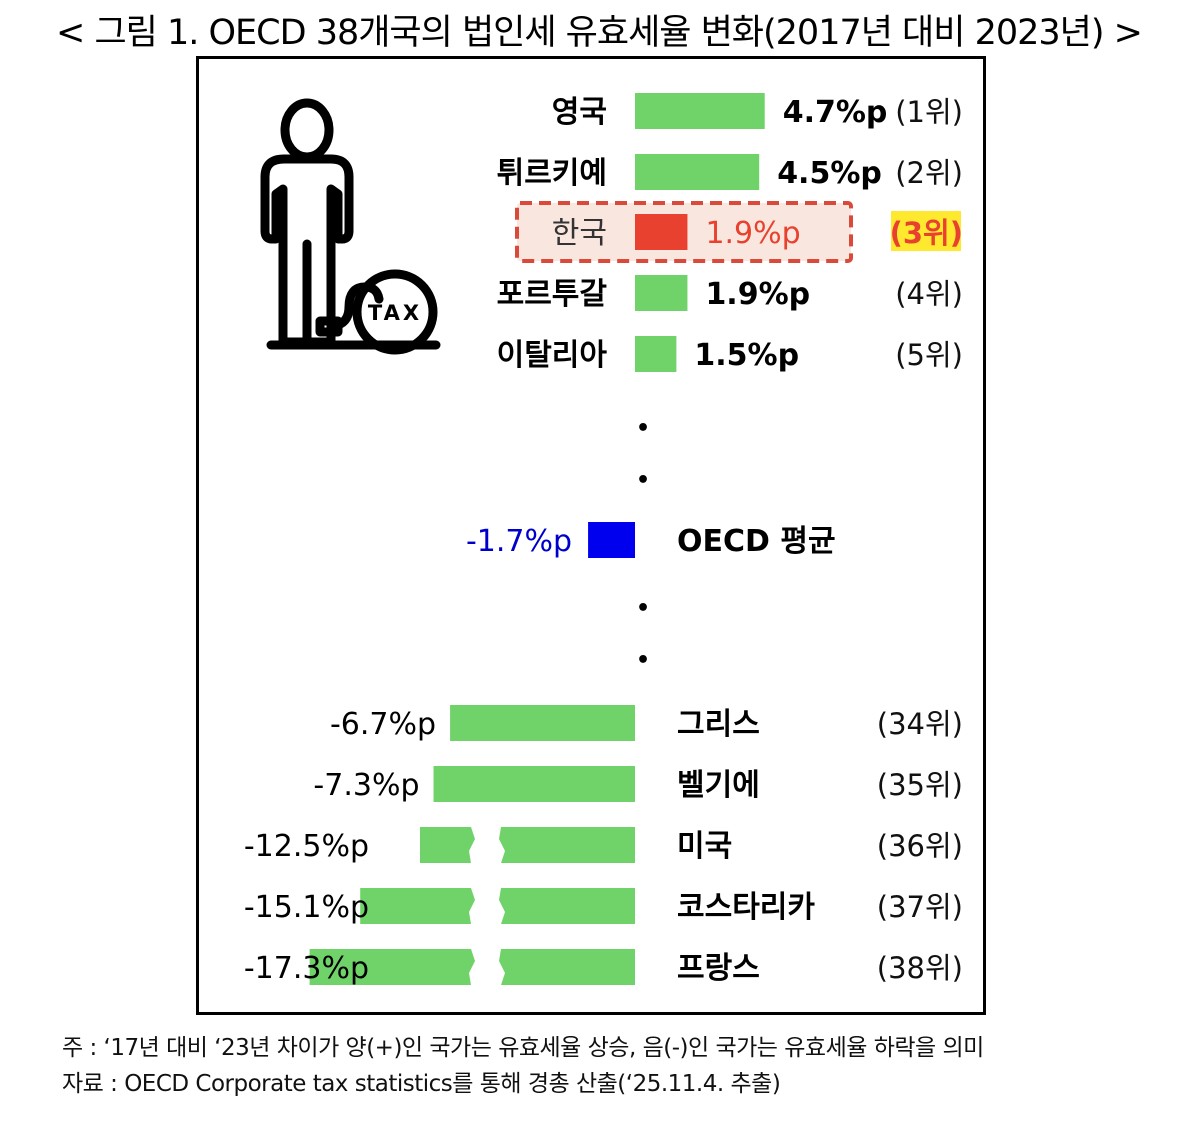 The height and width of the screenshot is (1124, 1198). I want to click on country-label: 영국, so click(579, 112).